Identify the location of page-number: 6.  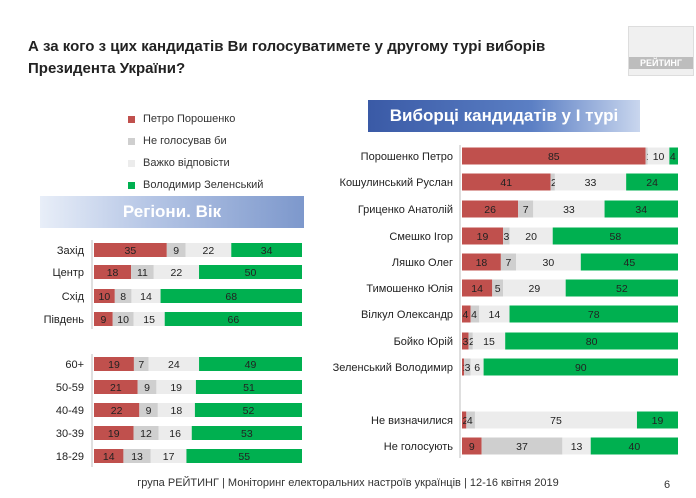
(667, 485).